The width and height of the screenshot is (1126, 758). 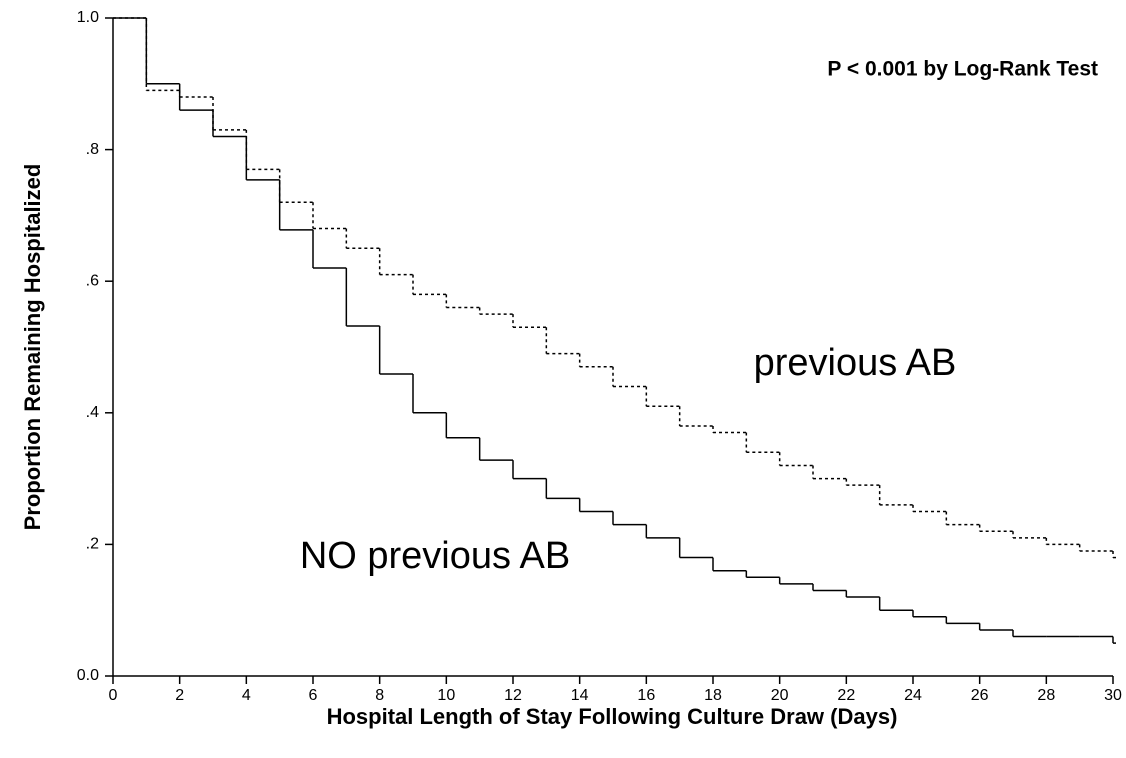 I want to click on annotation: P < 0.001 by Log-Rank Test, so click(x=962, y=69).